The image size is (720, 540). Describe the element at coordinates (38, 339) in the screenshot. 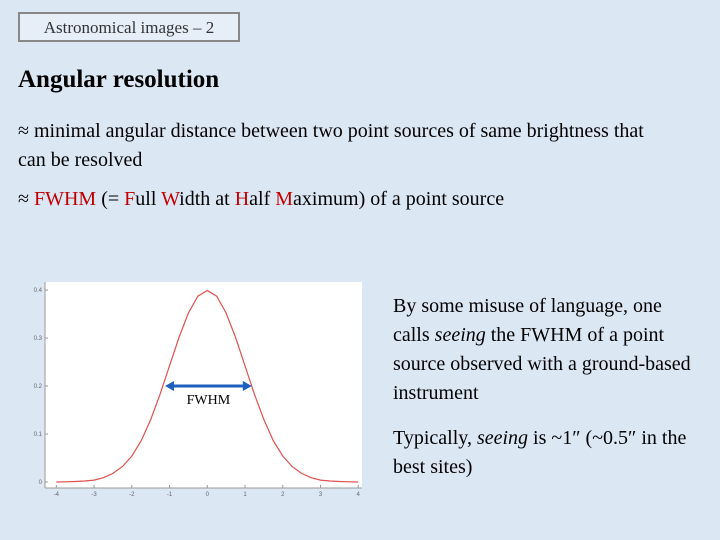

I see `y-tick-label: 0.3` at that location.